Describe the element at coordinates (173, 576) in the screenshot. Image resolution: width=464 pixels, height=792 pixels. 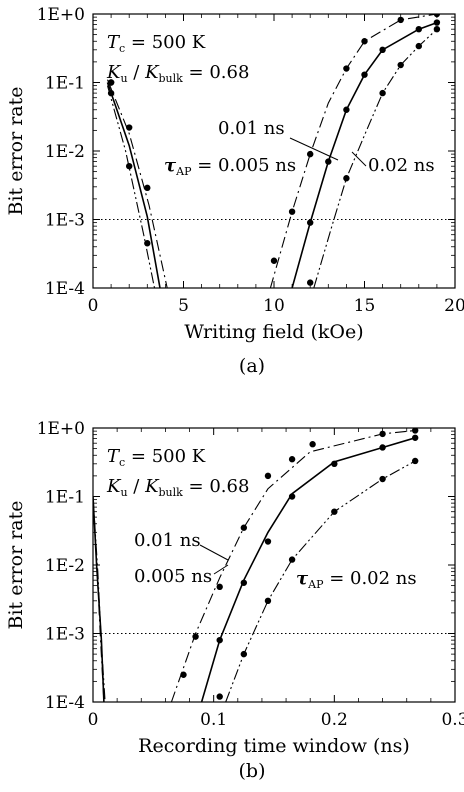
I see `label-0p005ns: 0.005 ns` at that location.